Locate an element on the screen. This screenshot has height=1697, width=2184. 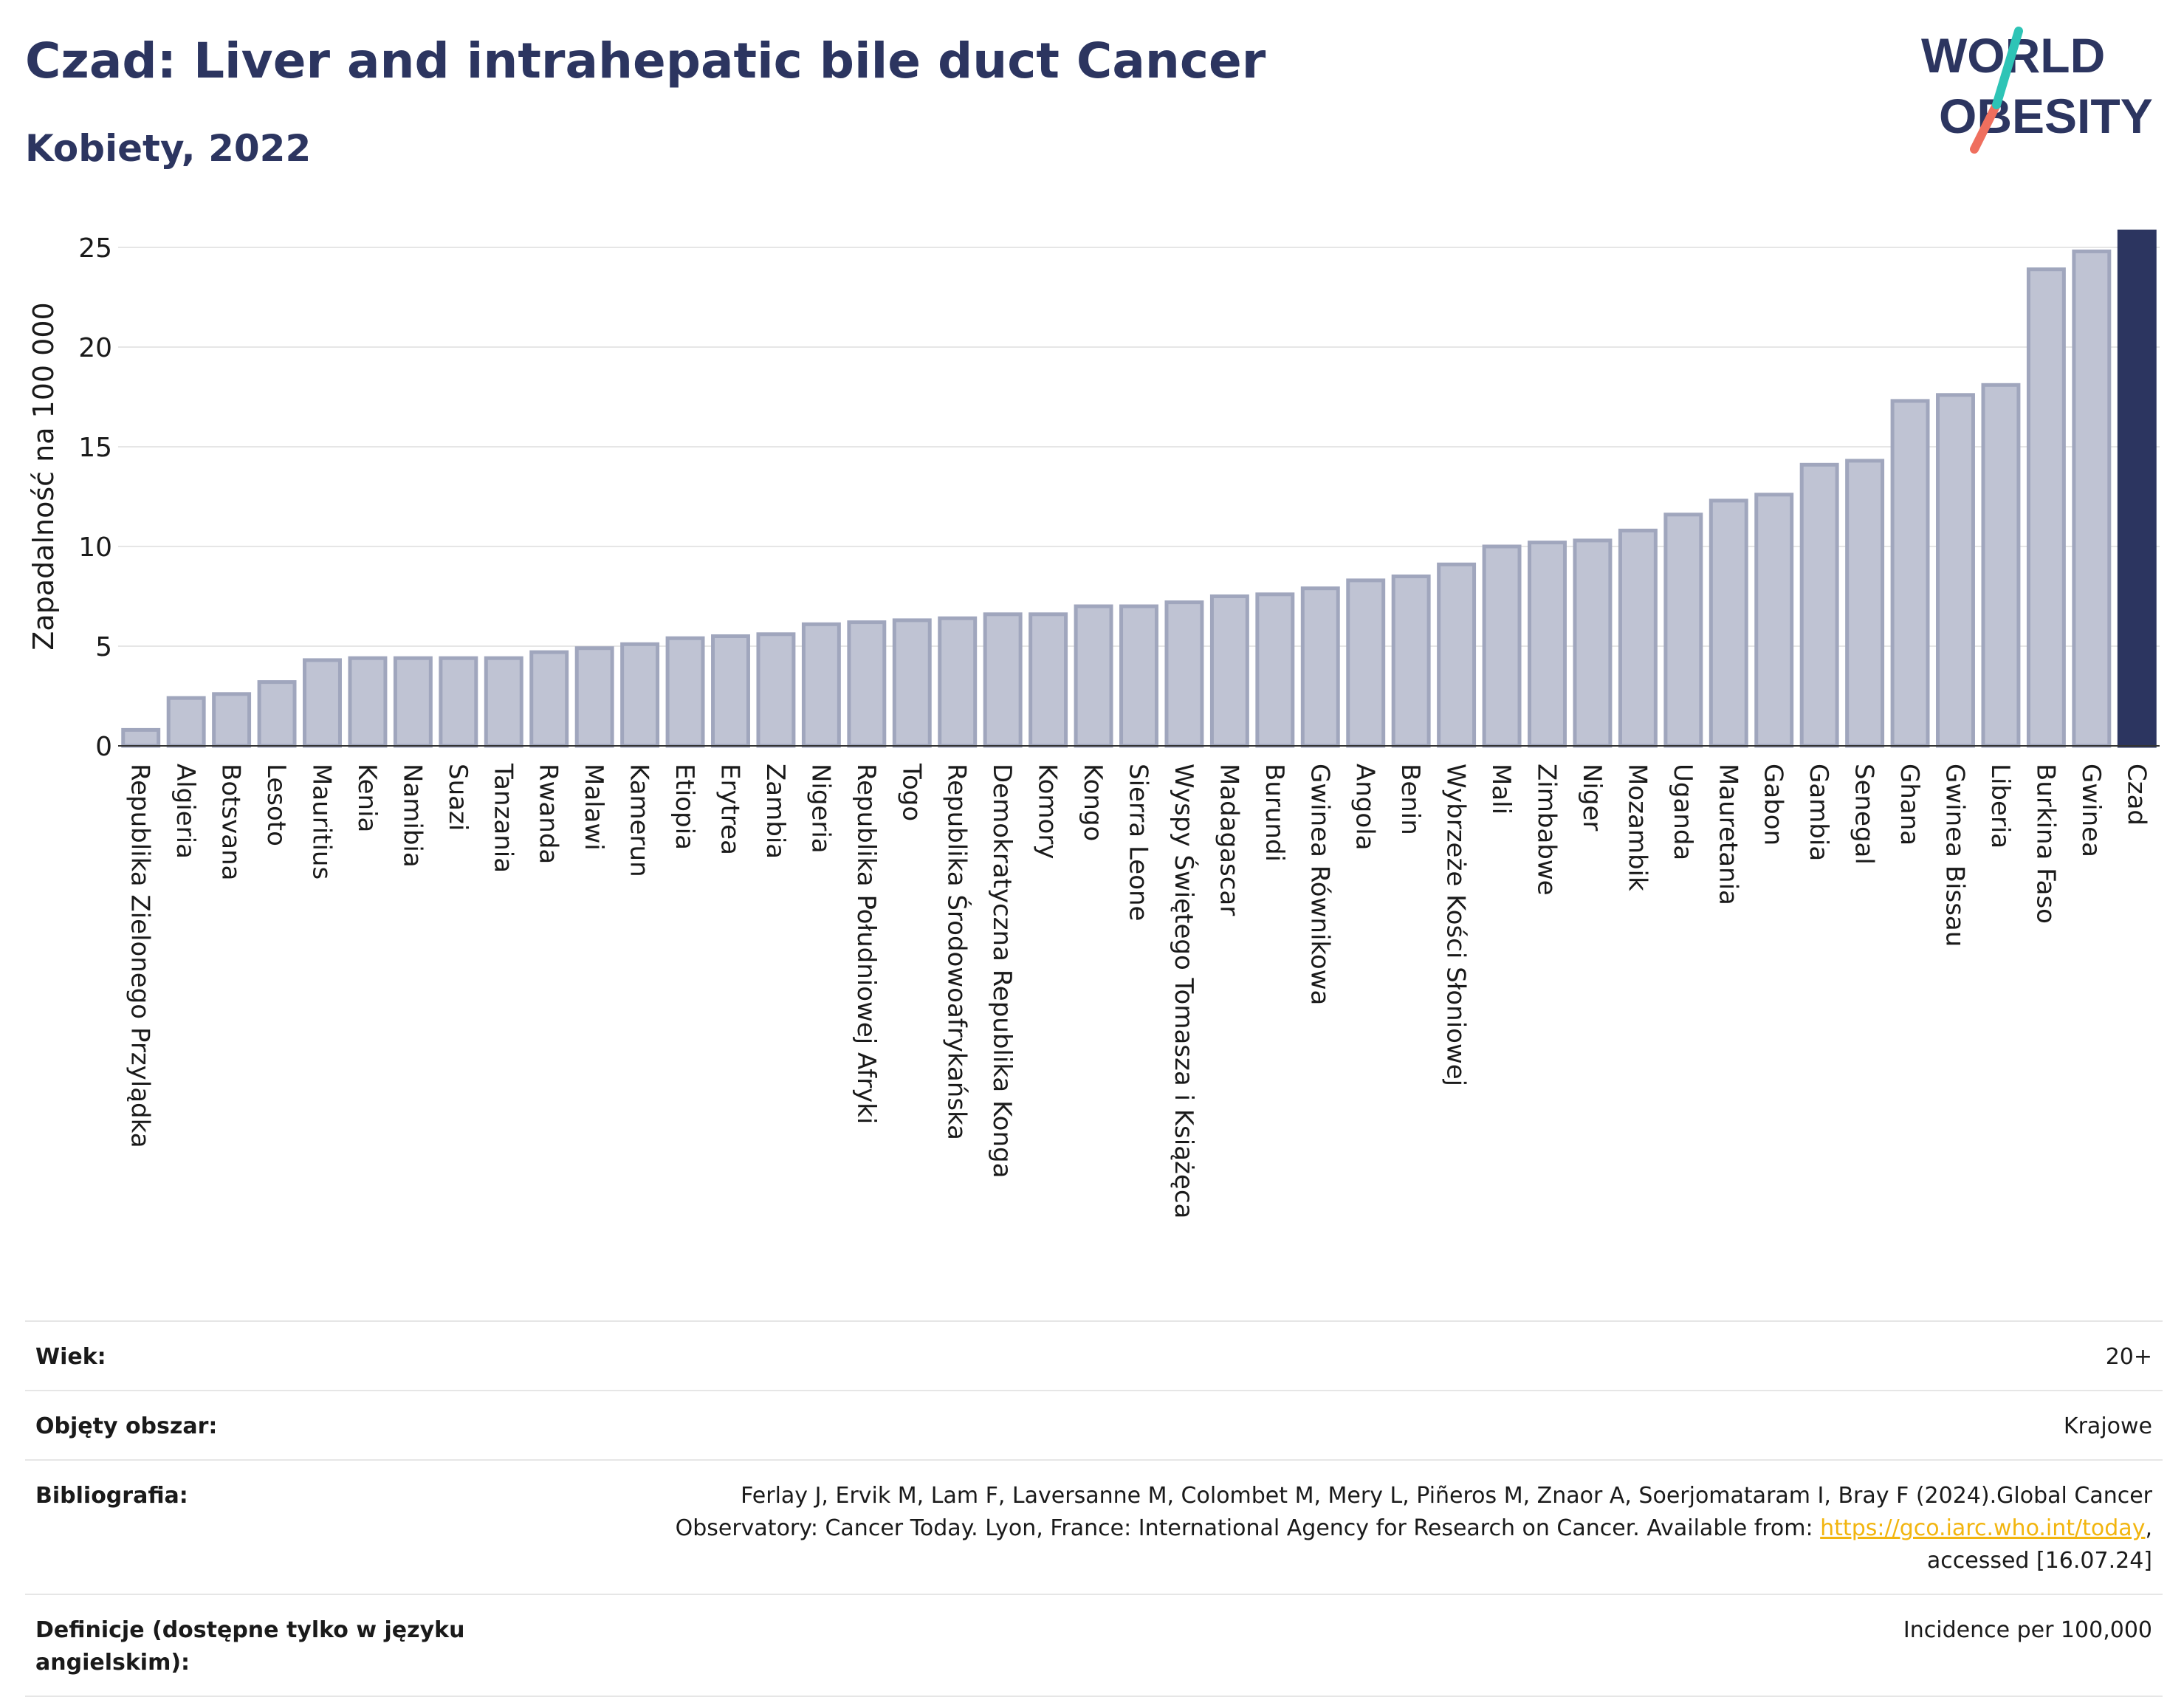
x-tick-label: Mauretania is located at coordinates (1727, 834).